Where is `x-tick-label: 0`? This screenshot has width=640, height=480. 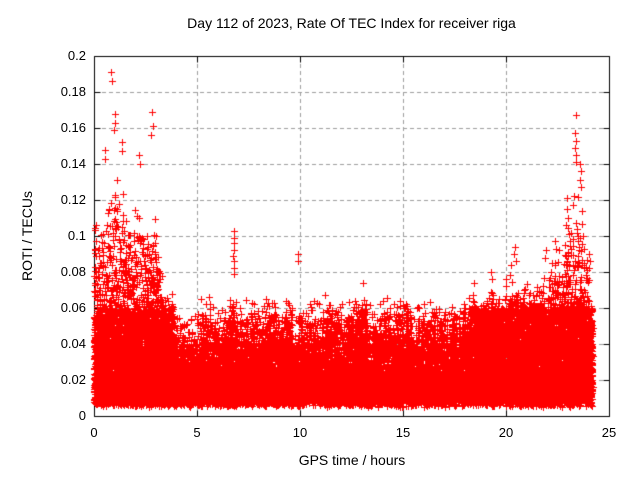
x-tick-label: 0 is located at coordinates (94, 432).